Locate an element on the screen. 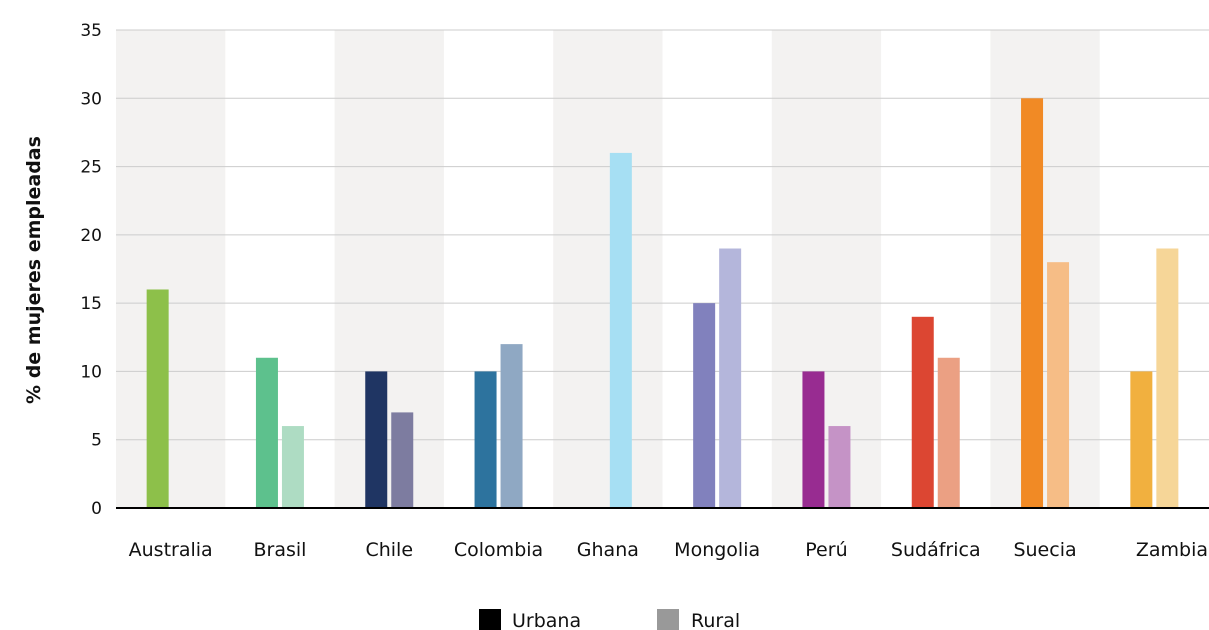 This screenshot has height=630, width=1209. y-tick-label: 15 is located at coordinates (91, 304).